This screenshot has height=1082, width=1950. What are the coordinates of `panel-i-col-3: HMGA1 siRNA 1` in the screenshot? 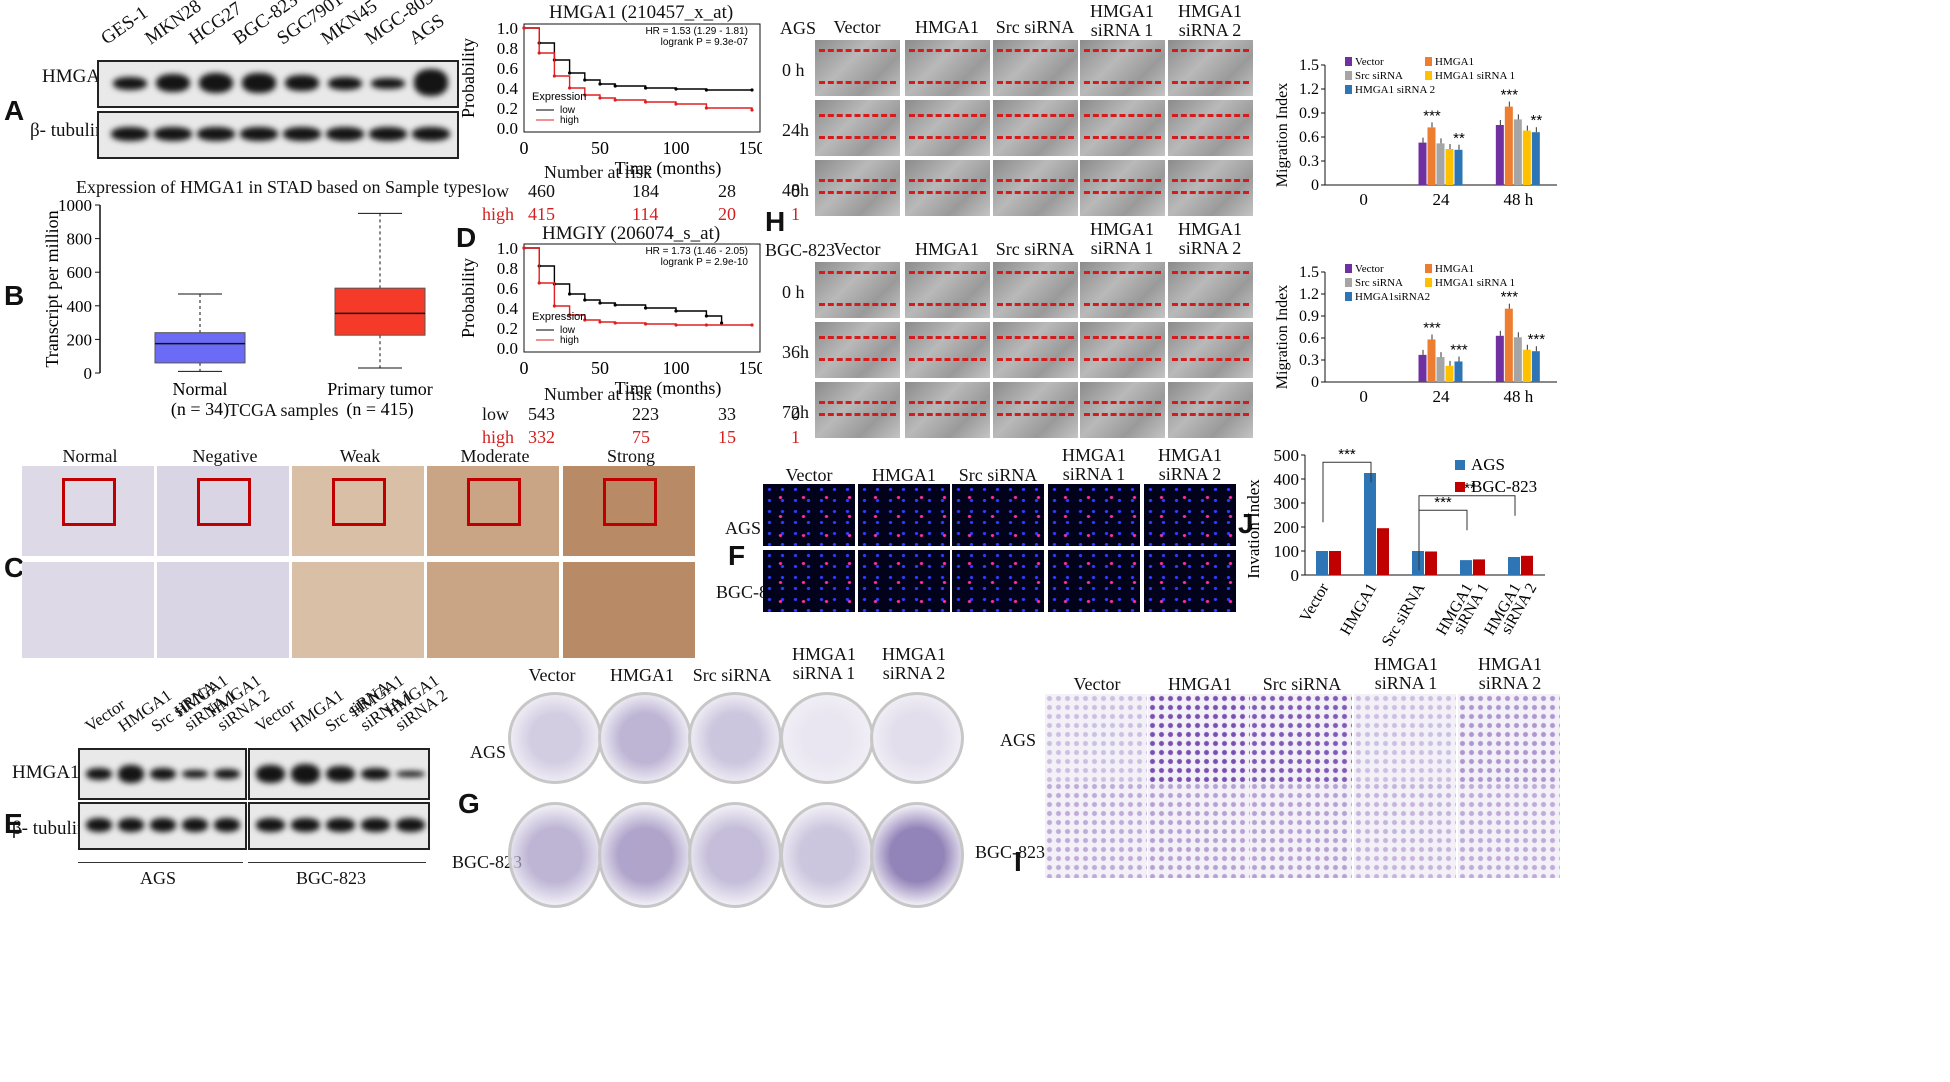 It's located at (1406, 674).